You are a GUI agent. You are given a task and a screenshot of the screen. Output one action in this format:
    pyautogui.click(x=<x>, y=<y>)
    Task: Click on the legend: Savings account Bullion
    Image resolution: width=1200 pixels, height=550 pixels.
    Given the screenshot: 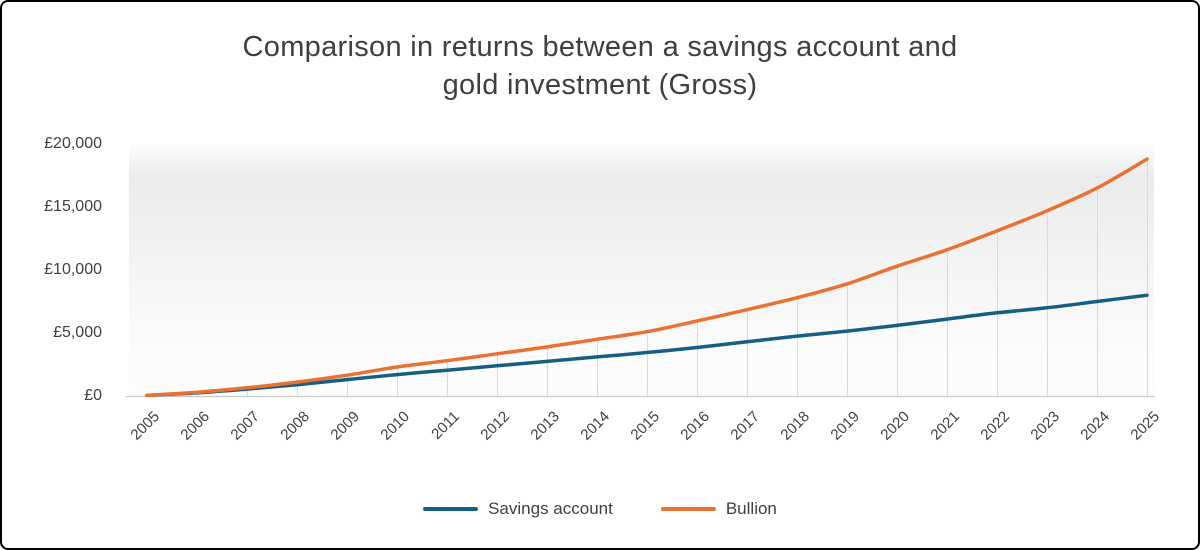 What is the action you would take?
    pyautogui.click(x=600, y=509)
    